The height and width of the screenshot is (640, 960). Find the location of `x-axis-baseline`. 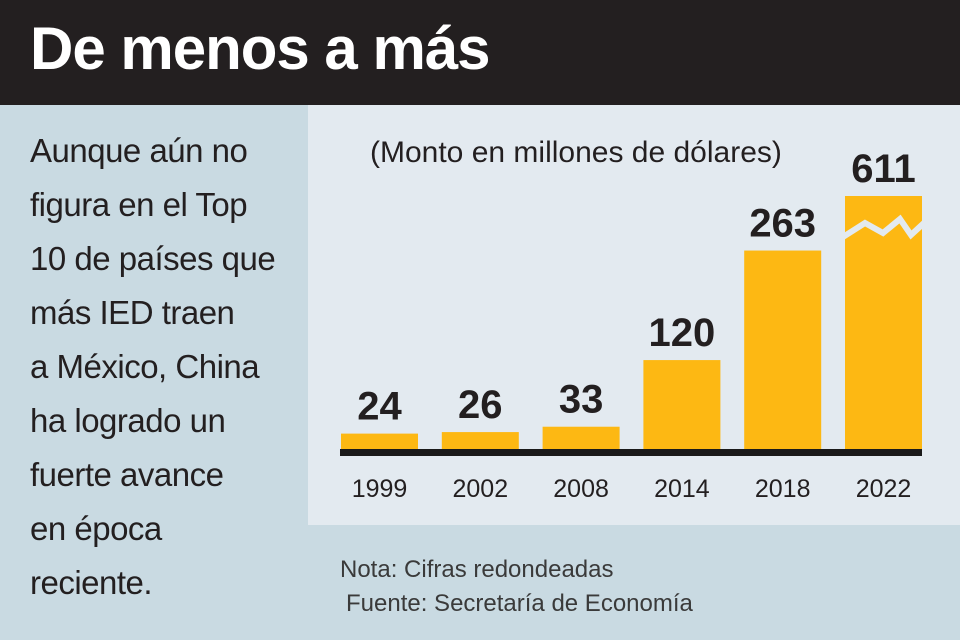

x-axis-baseline is located at coordinates (631, 452).